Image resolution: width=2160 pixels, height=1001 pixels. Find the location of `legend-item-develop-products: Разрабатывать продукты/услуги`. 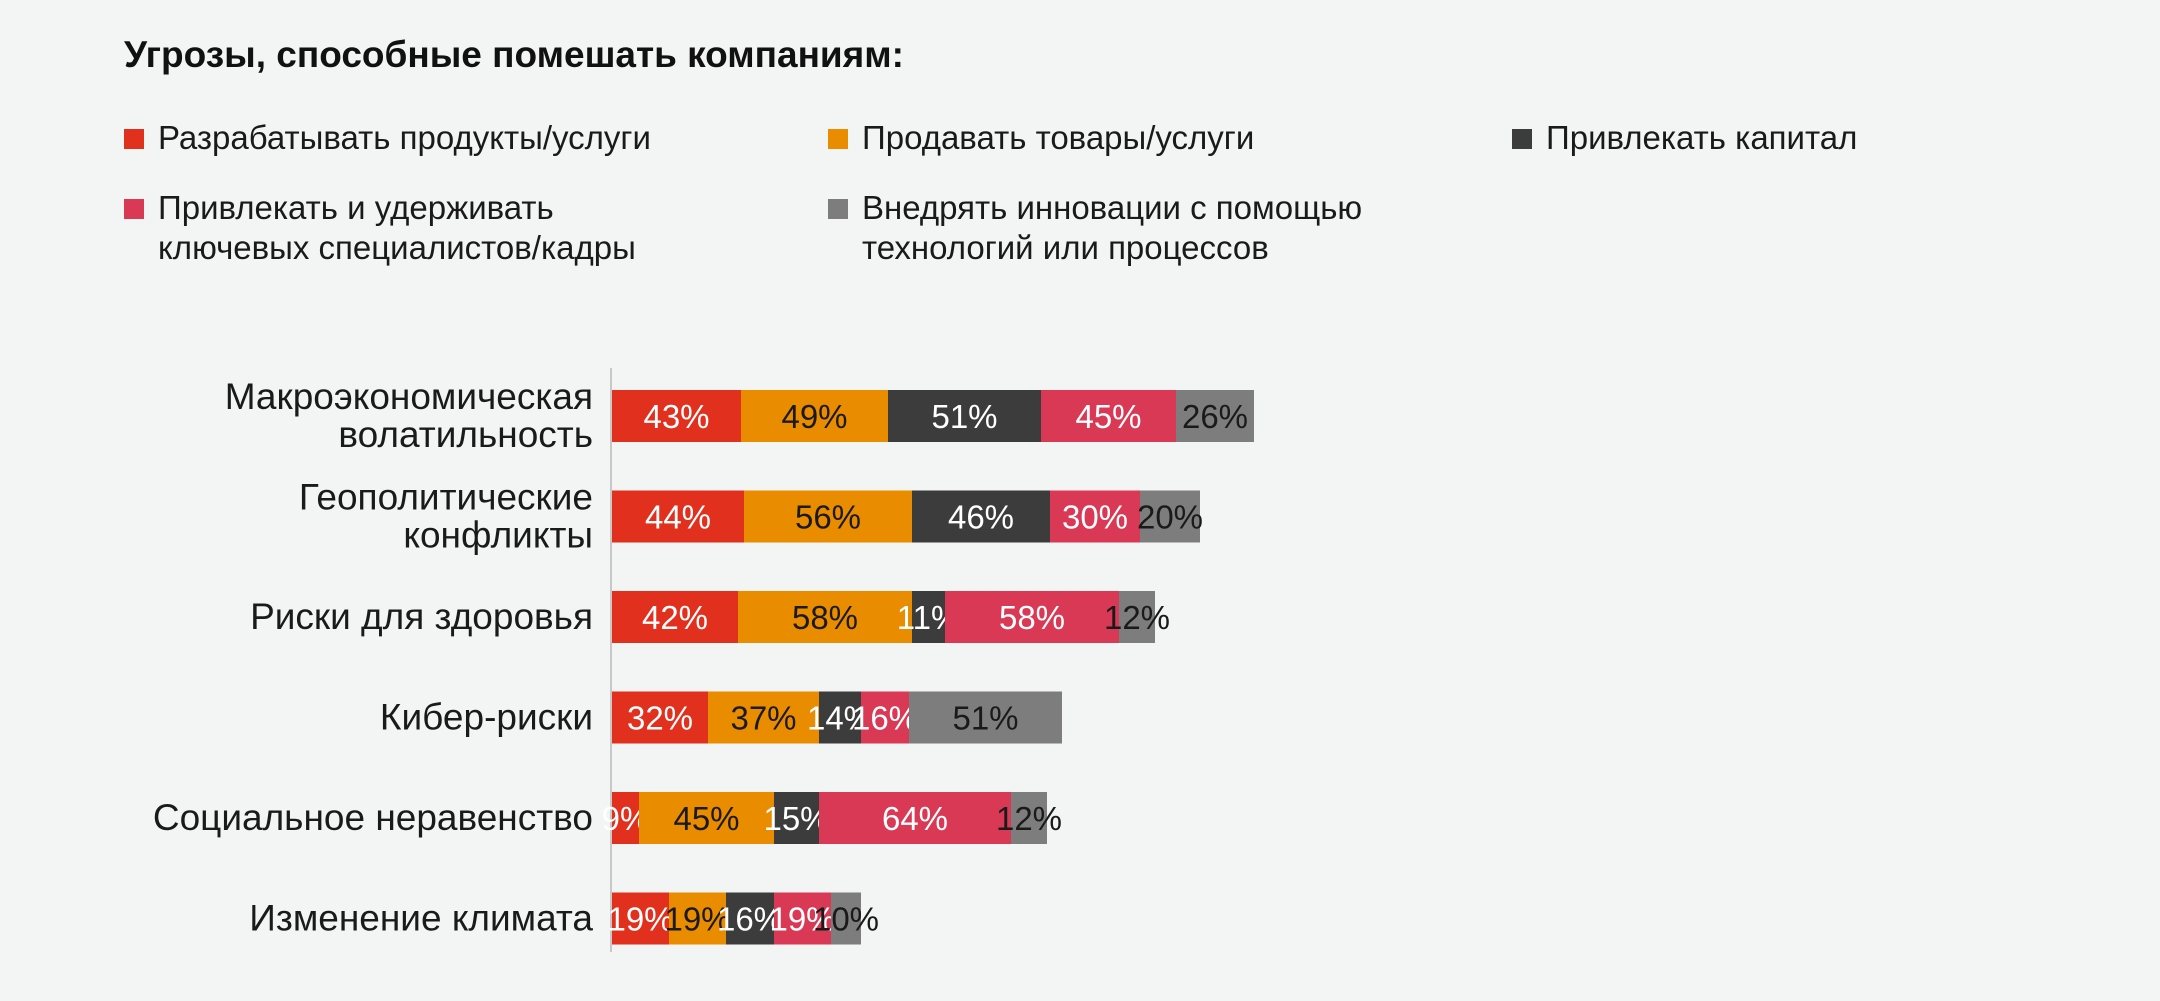

legend-item-develop-products: Разрабатывать продукты/услуги is located at coordinates (387, 138).